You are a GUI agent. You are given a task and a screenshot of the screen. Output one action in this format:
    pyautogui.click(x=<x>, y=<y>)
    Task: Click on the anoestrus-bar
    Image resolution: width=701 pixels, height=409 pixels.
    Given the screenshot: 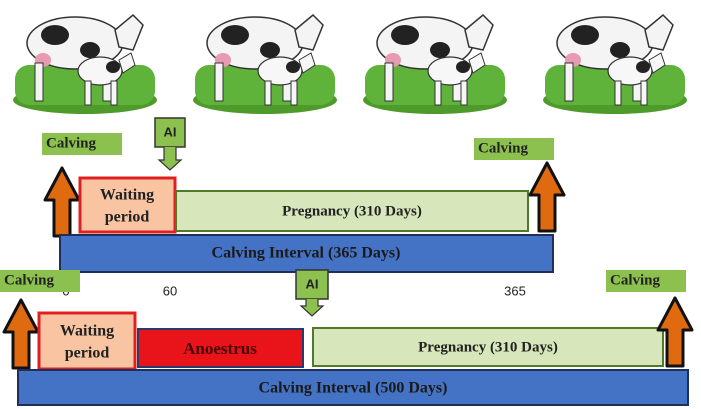 What is the action you would take?
    pyautogui.click(x=220, y=348)
    